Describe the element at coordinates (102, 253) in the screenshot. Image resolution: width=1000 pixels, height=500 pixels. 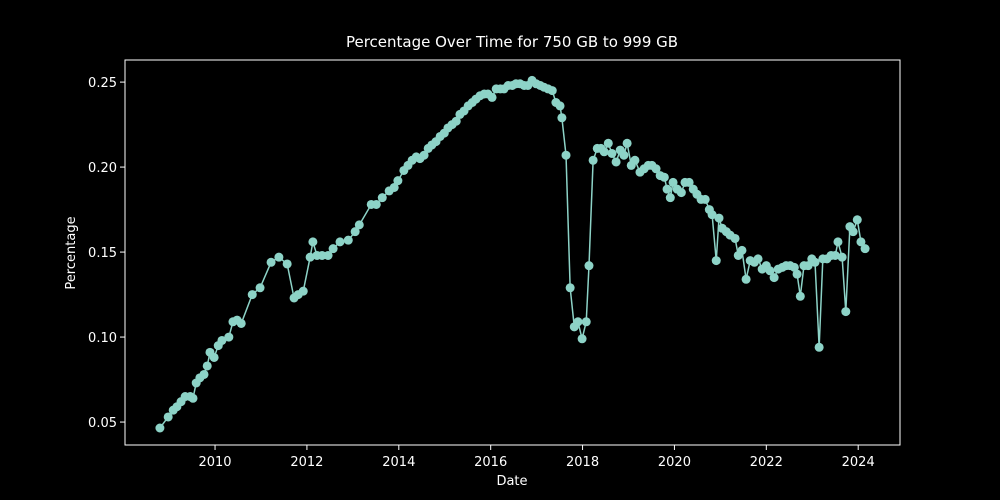
I see `y-tick-label: 0.15` at that location.